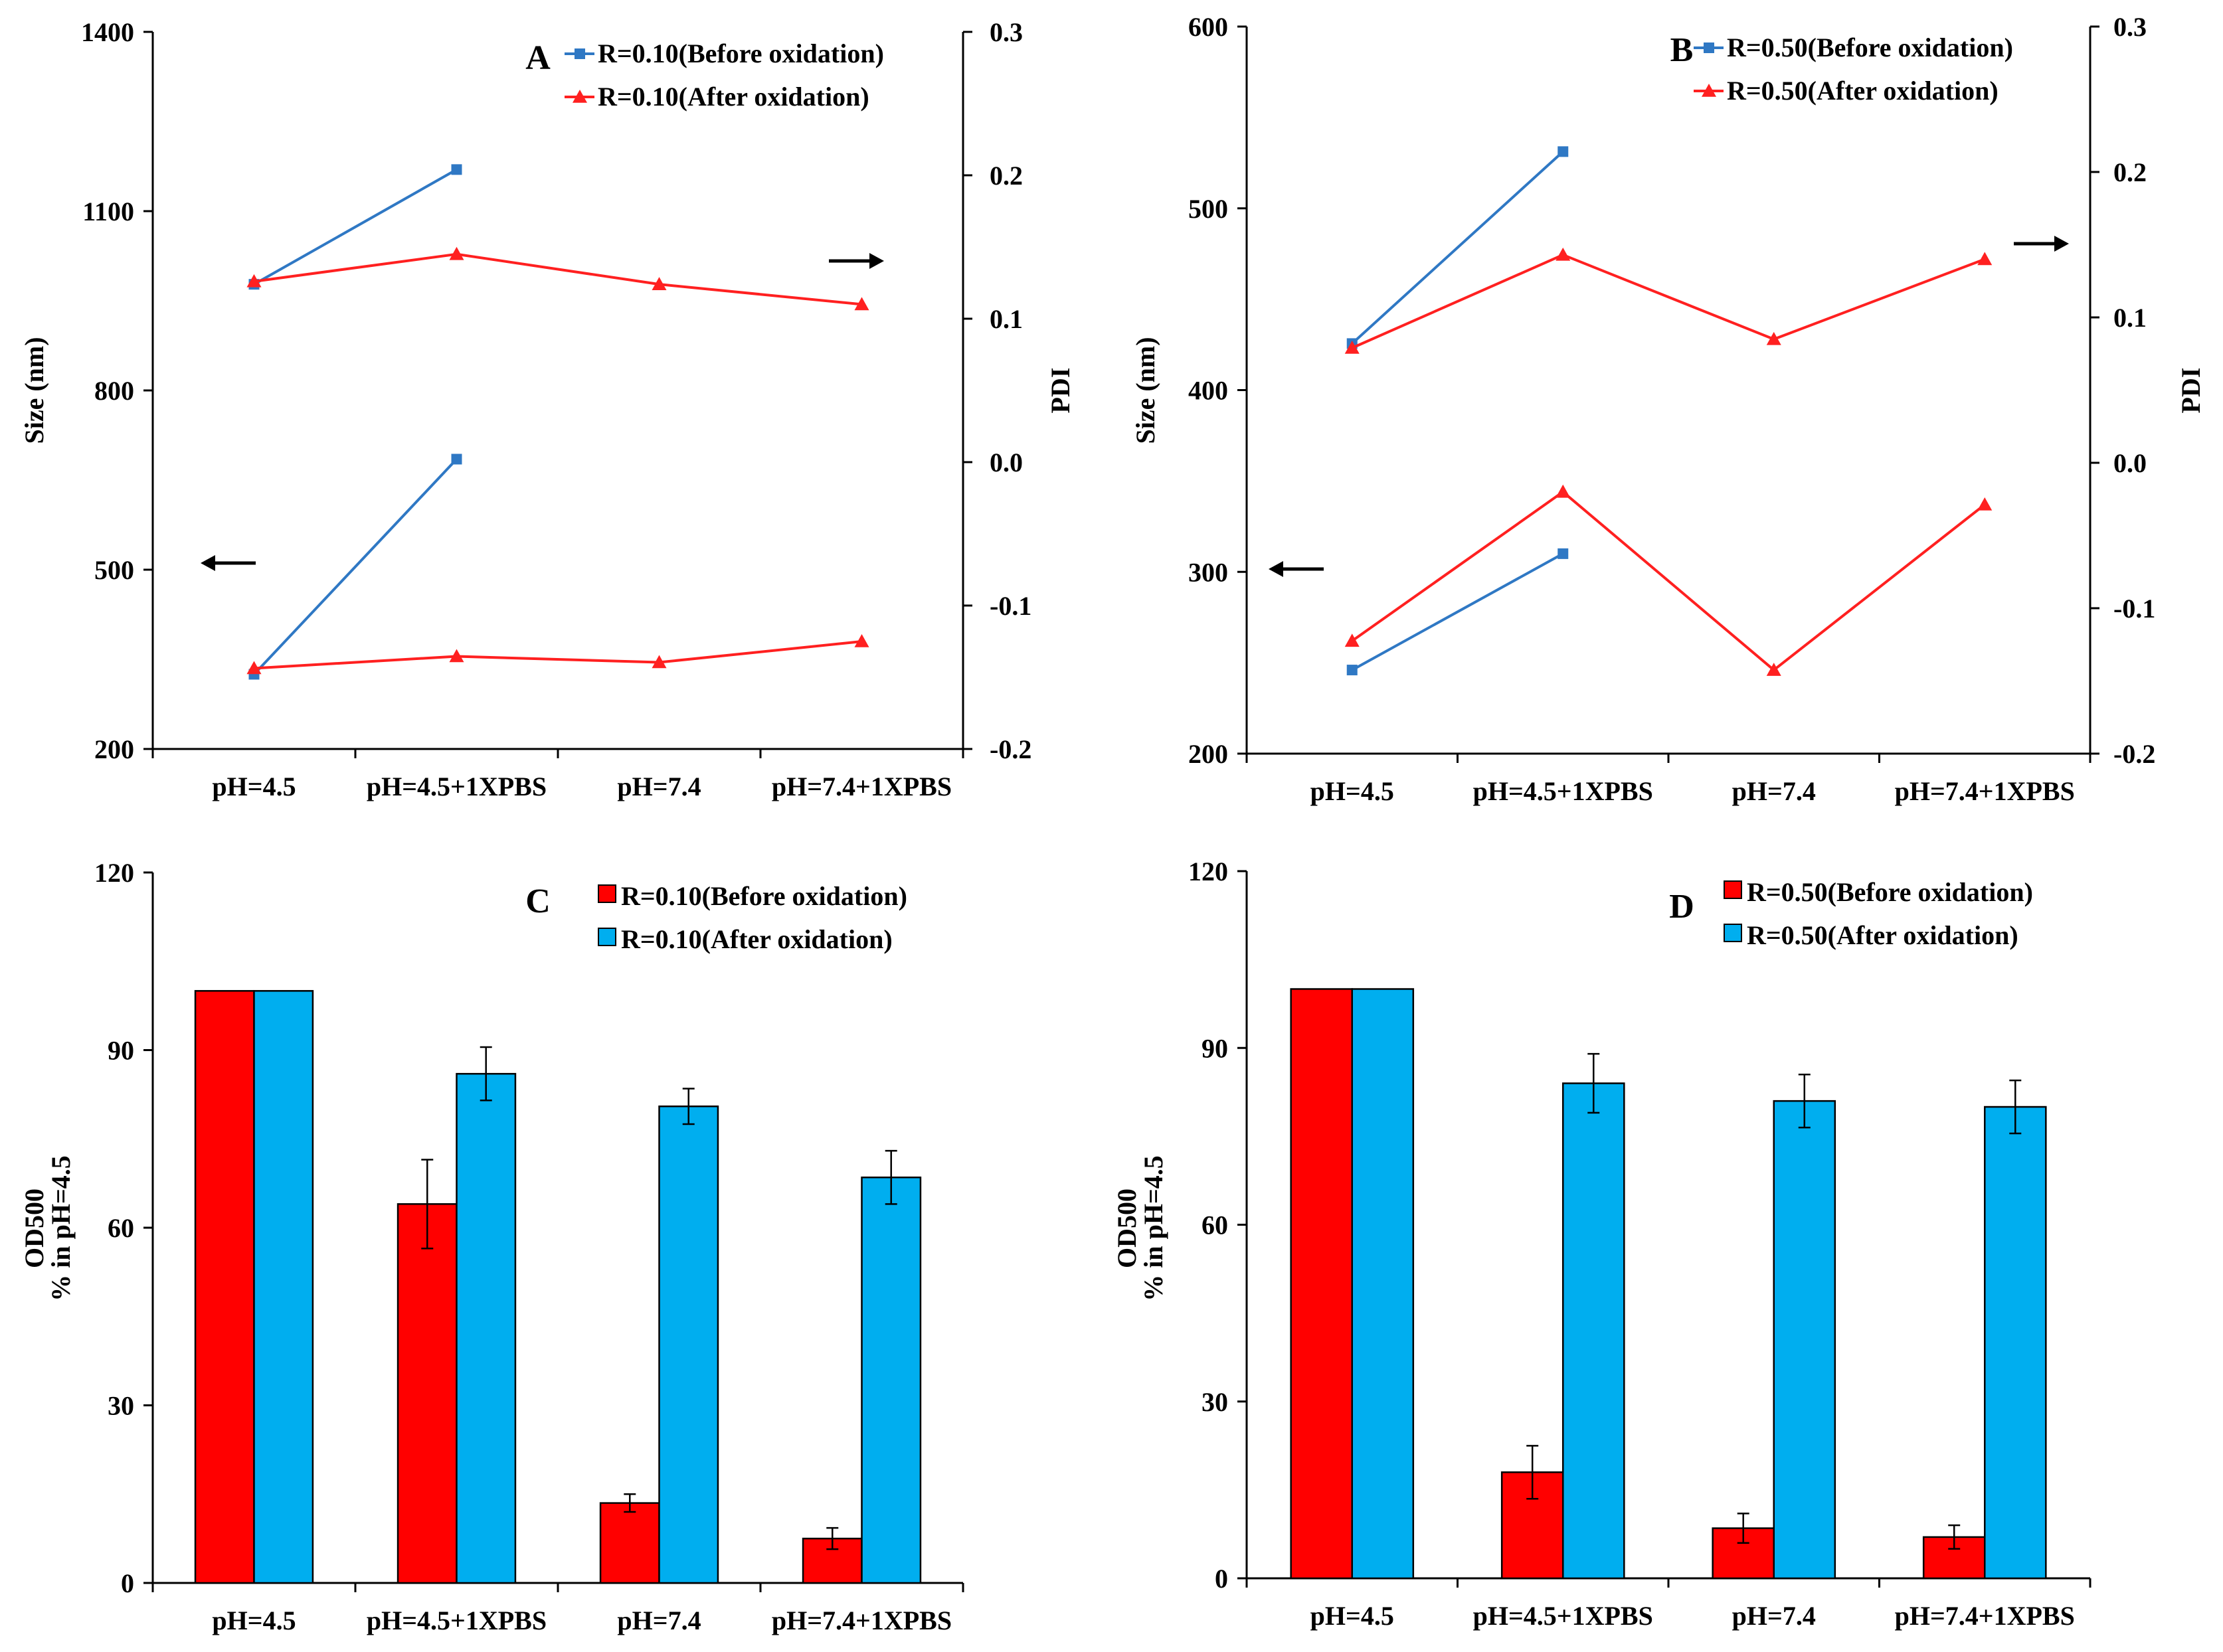 This screenshot has width=2223, height=1652. Describe the element at coordinates (114, 873) in the screenshot. I see `y-tick-label: 120` at that location.